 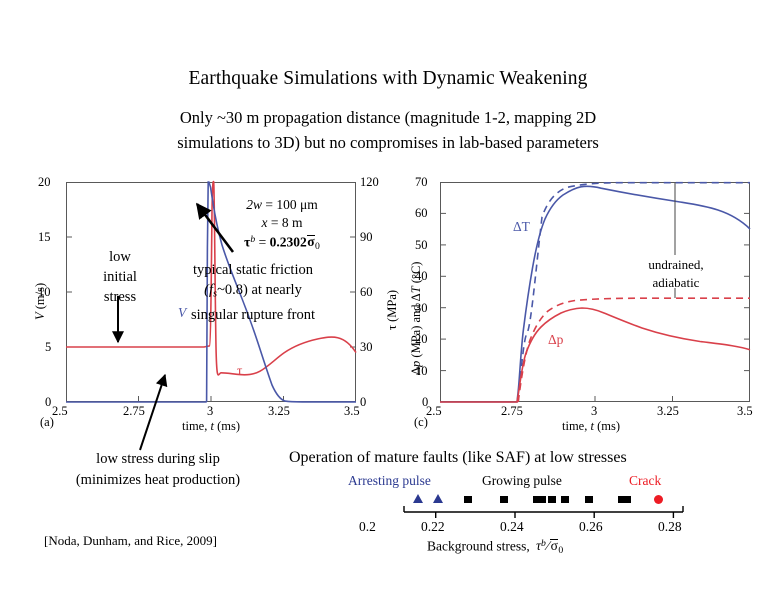 I want to click on regime-tick-0-28: 0.28, so click(x=670, y=526).